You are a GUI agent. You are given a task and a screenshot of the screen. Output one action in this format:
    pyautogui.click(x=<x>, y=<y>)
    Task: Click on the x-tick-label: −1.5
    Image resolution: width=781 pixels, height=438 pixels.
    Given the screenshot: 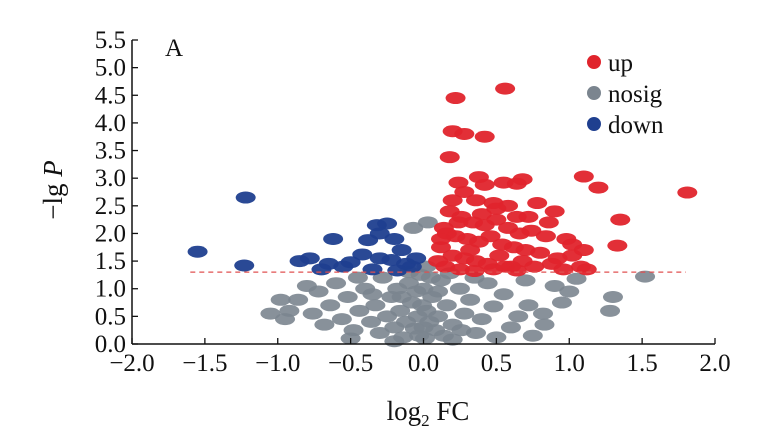 What is the action you would take?
    pyautogui.click(x=204, y=363)
    